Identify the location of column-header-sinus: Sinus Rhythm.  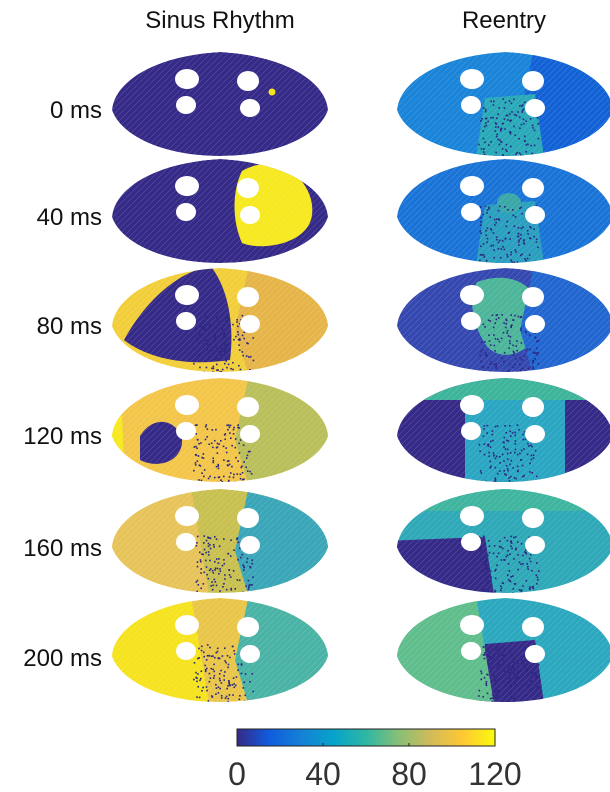
(219, 20).